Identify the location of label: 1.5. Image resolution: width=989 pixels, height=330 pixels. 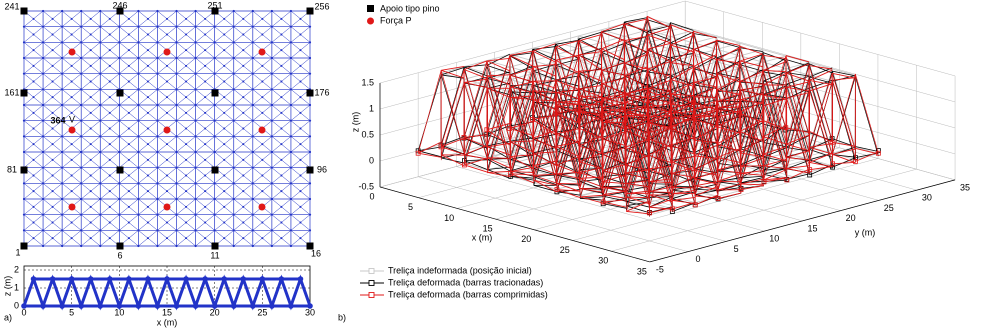
(367, 82).